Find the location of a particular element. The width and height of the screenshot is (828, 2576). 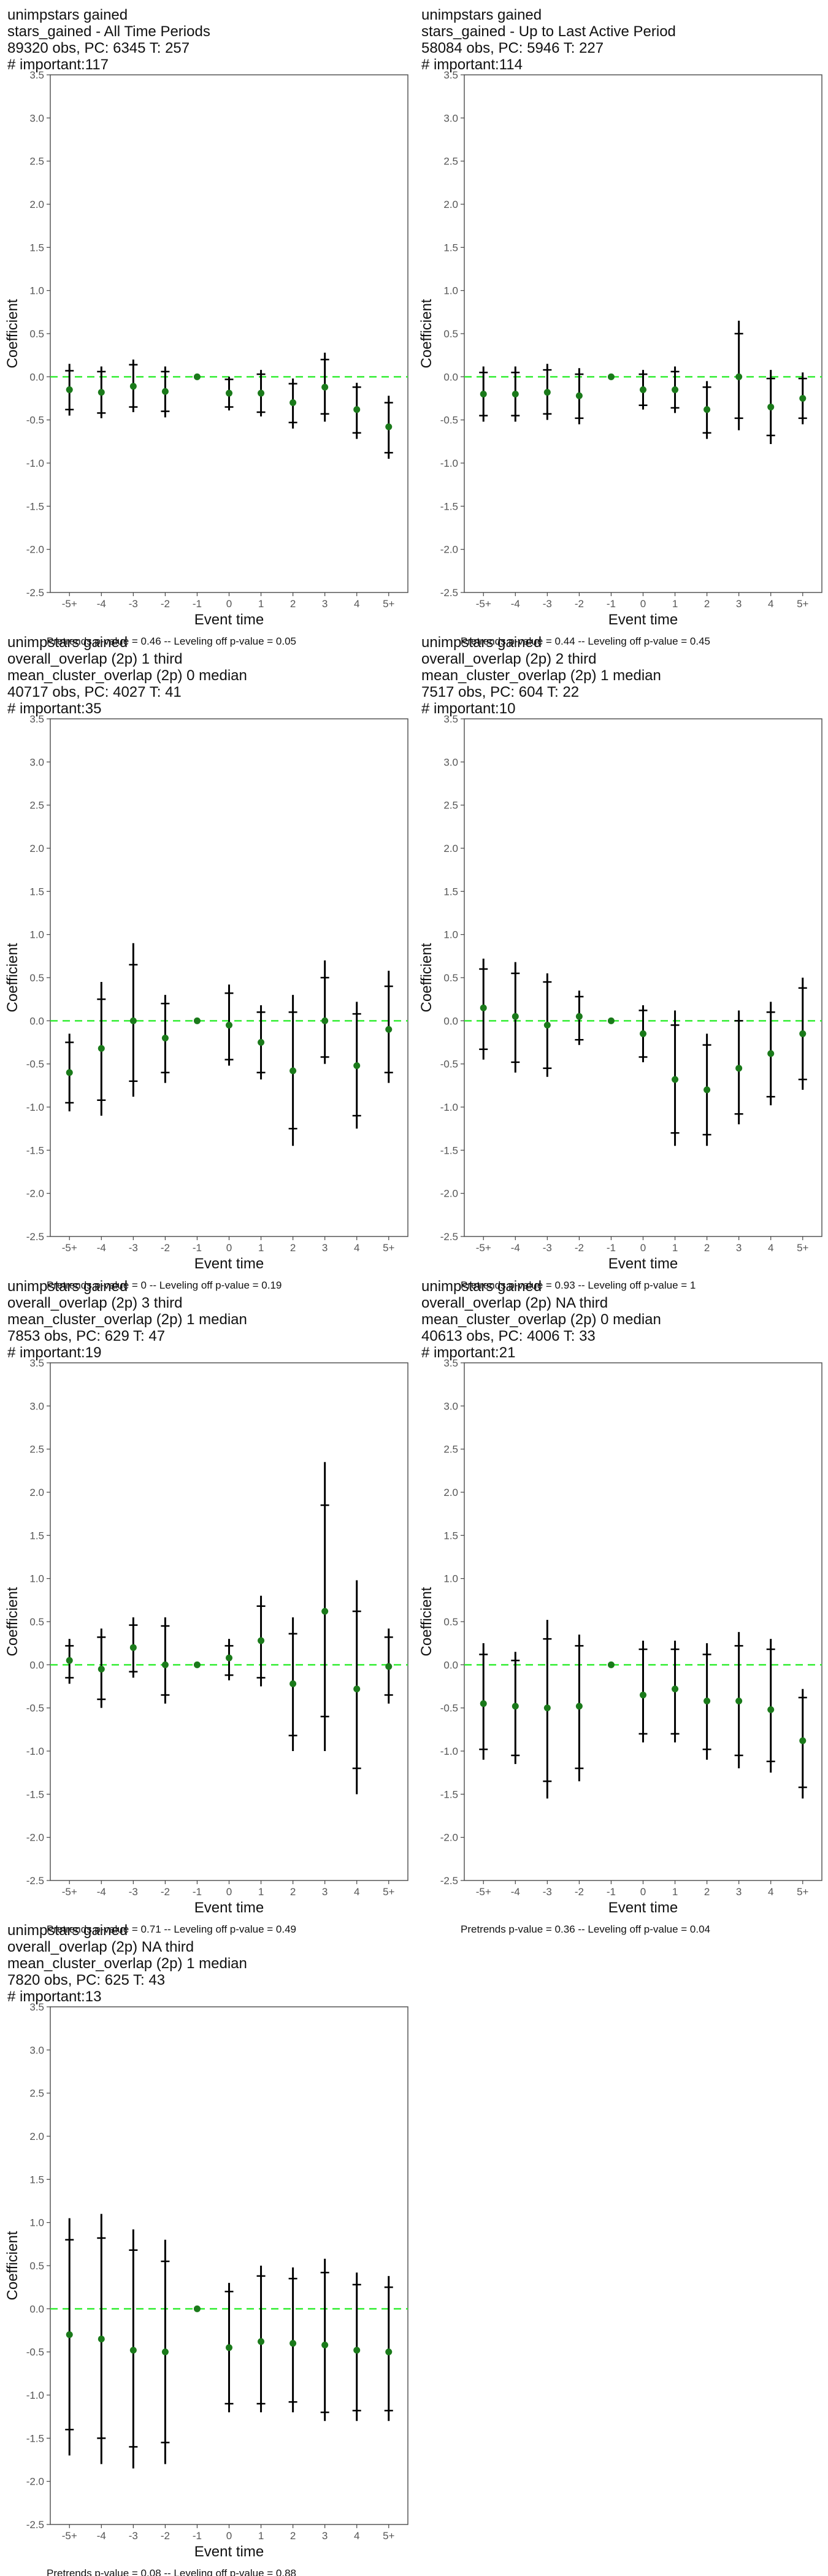

x-tick-label: 2 is located at coordinates (707, 1248).